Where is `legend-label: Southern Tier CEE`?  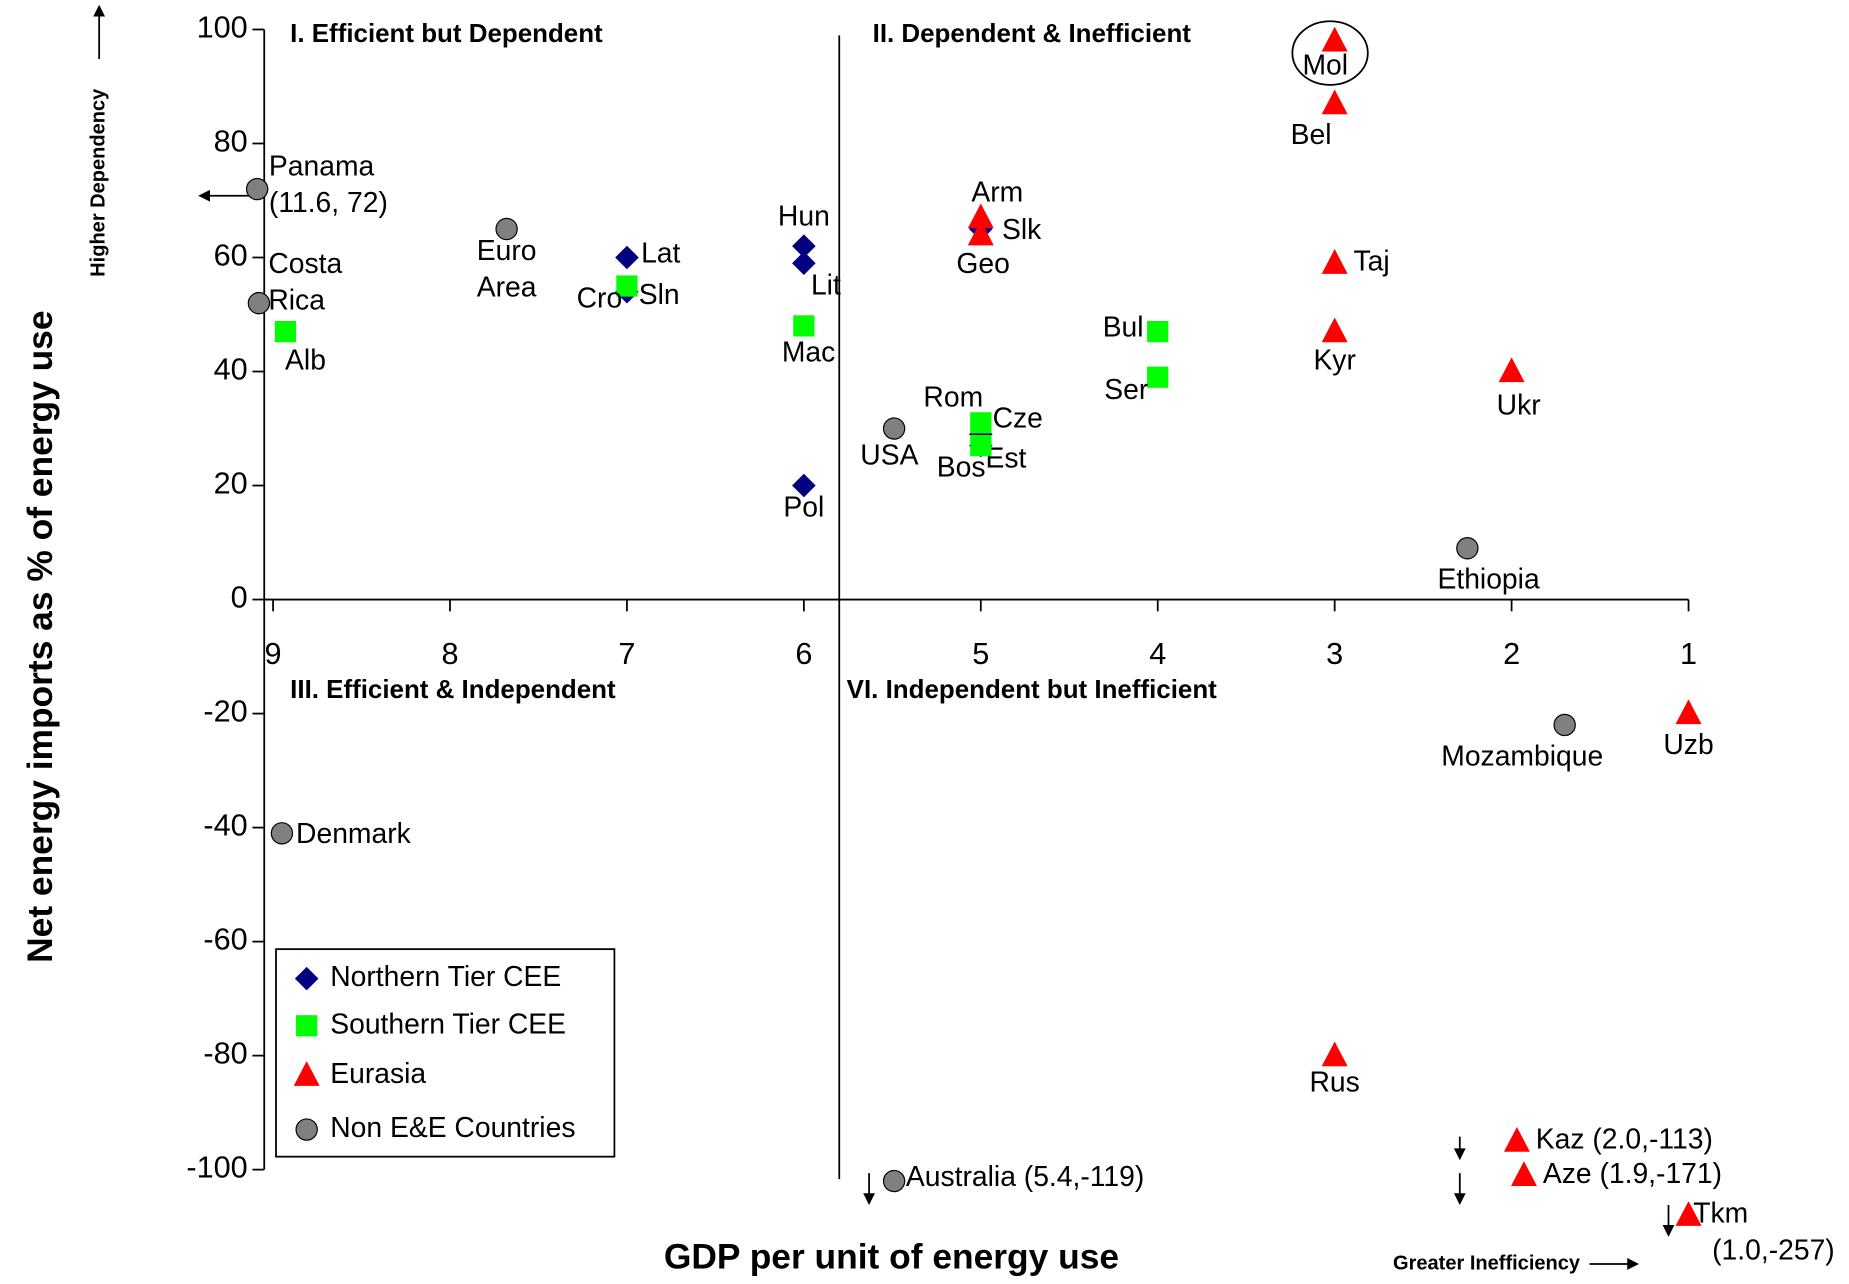 legend-label: Southern Tier CEE is located at coordinates (448, 1023).